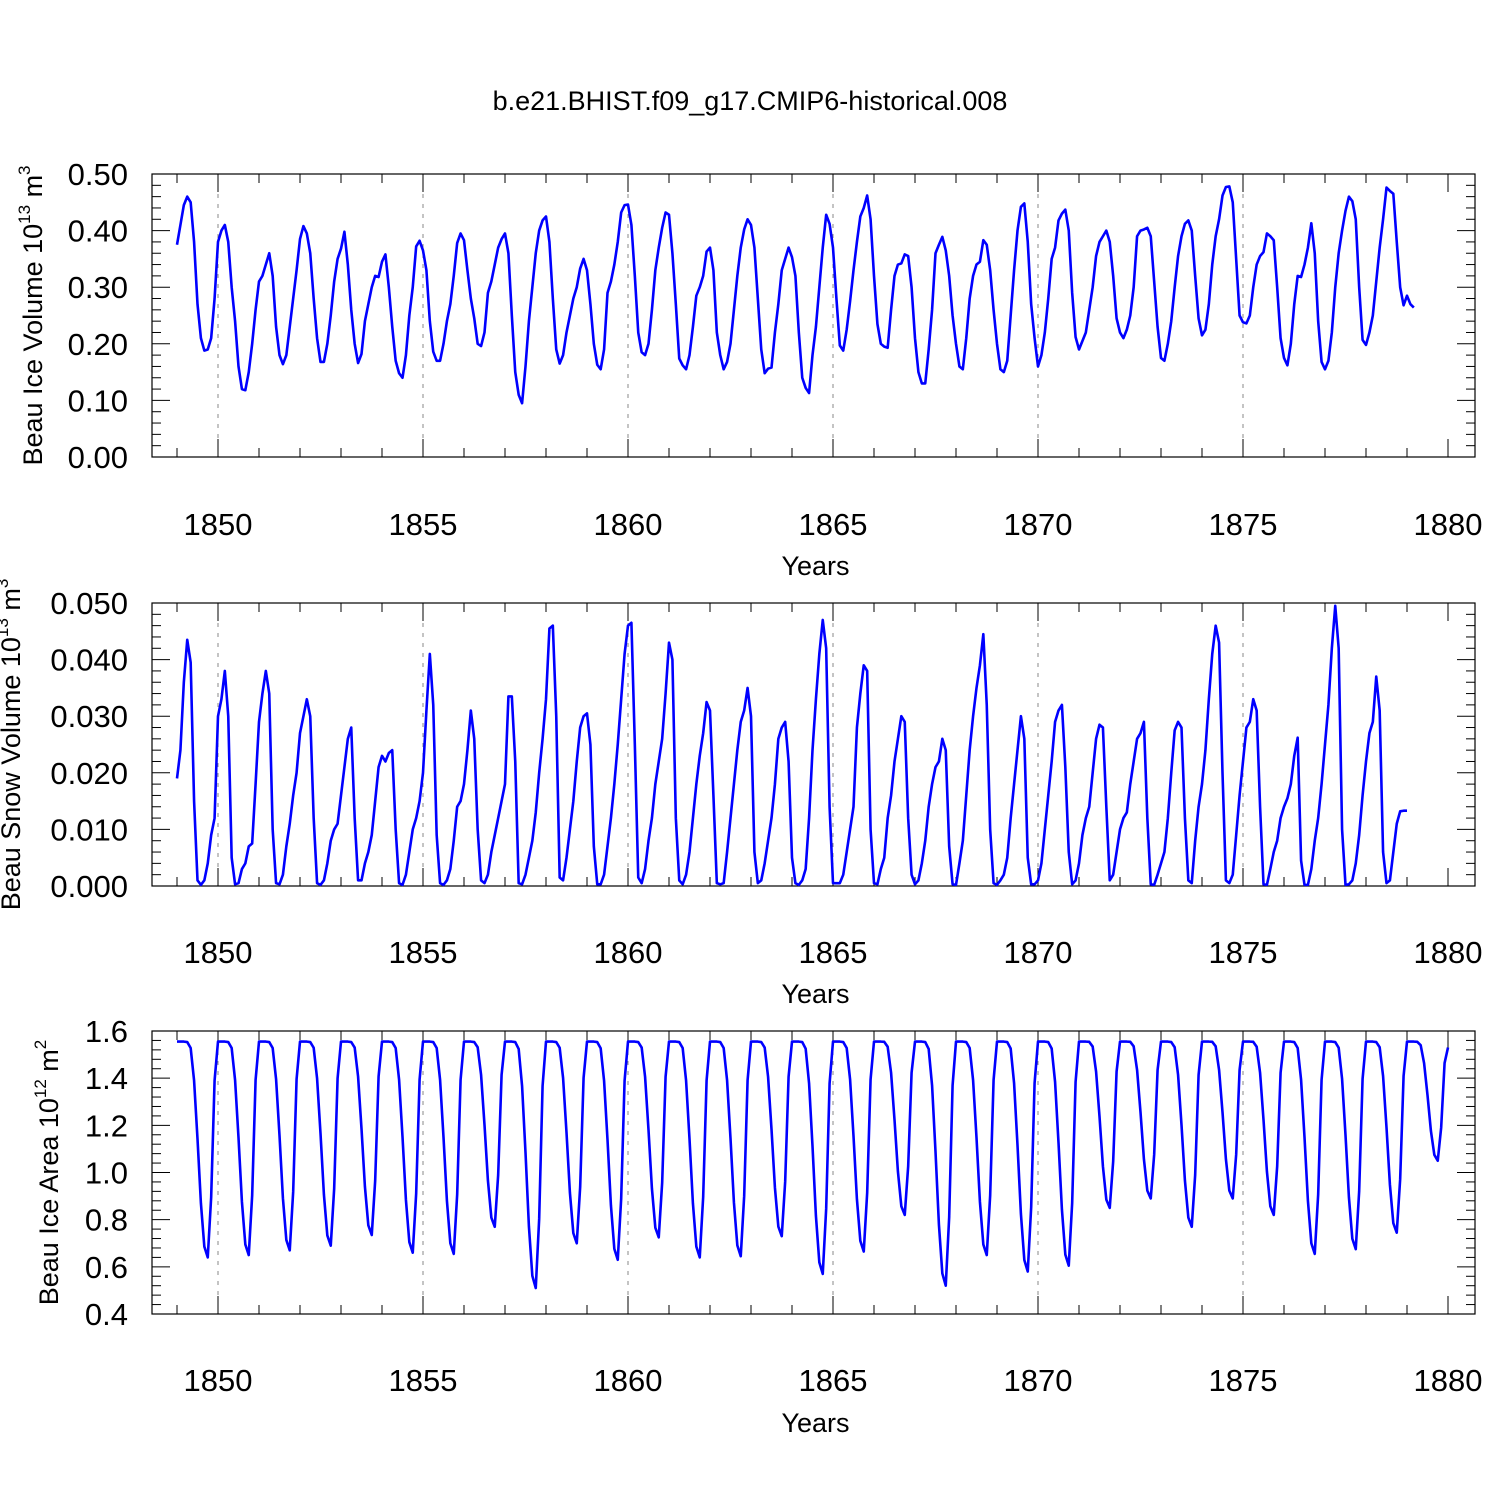  What do you see at coordinates (13, 745) in the screenshot?
I see `y-axis-label: Beau Snow Volume 1013 m3` at bounding box center [13, 745].